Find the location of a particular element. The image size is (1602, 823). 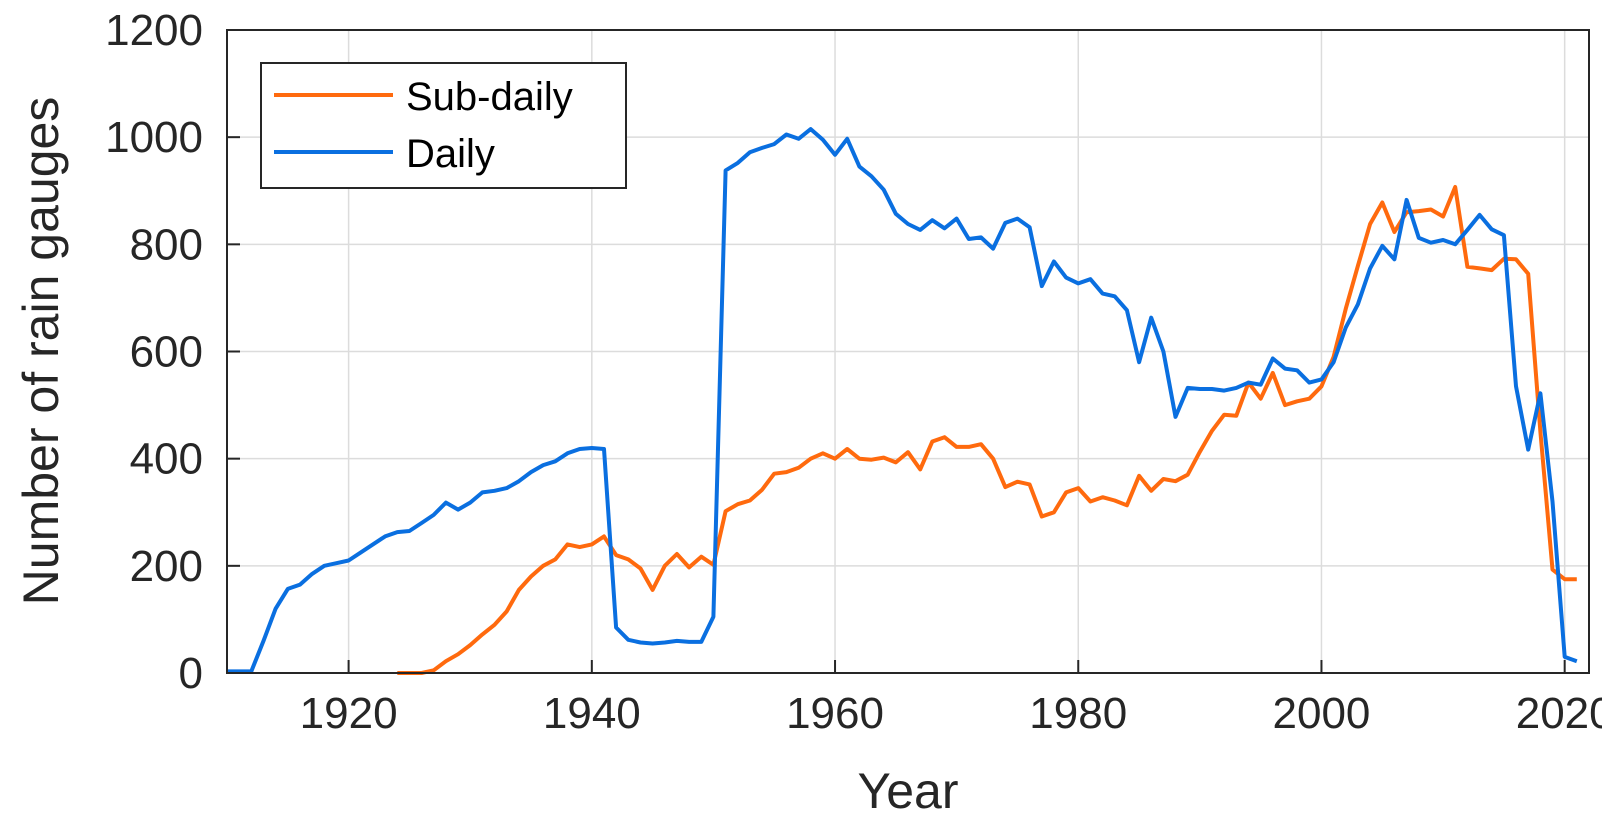

y-tick-label: 400 is located at coordinates (166, 459).